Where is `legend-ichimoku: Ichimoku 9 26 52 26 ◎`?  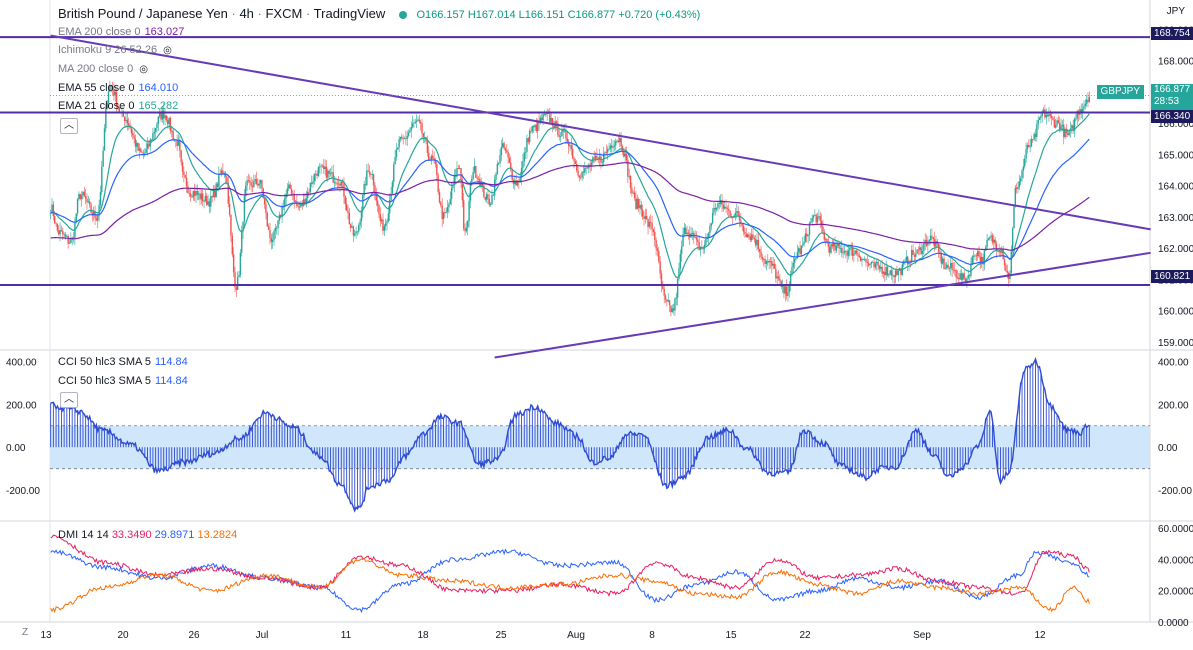
legend-ichimoku: Ichimoku 9 26 52 26 ◎ is located at coordinates (115, 50).